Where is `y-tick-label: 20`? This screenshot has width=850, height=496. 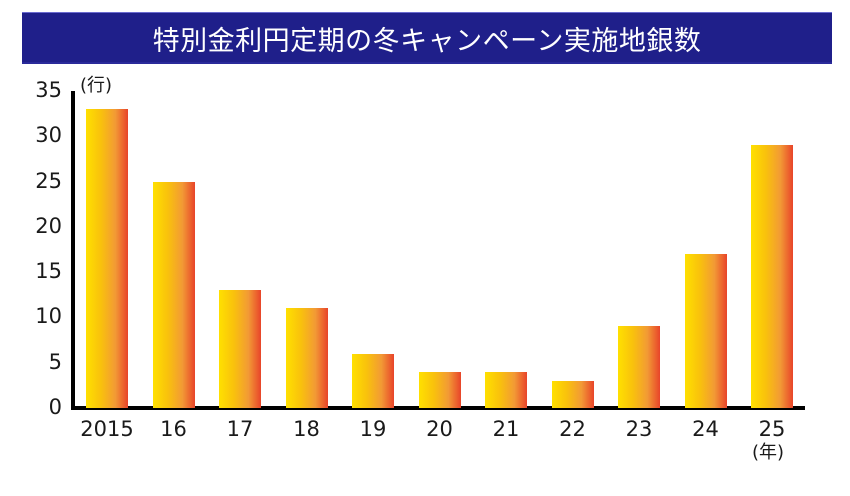 y-tick-label: 20 is located at coordinates (48, 225).